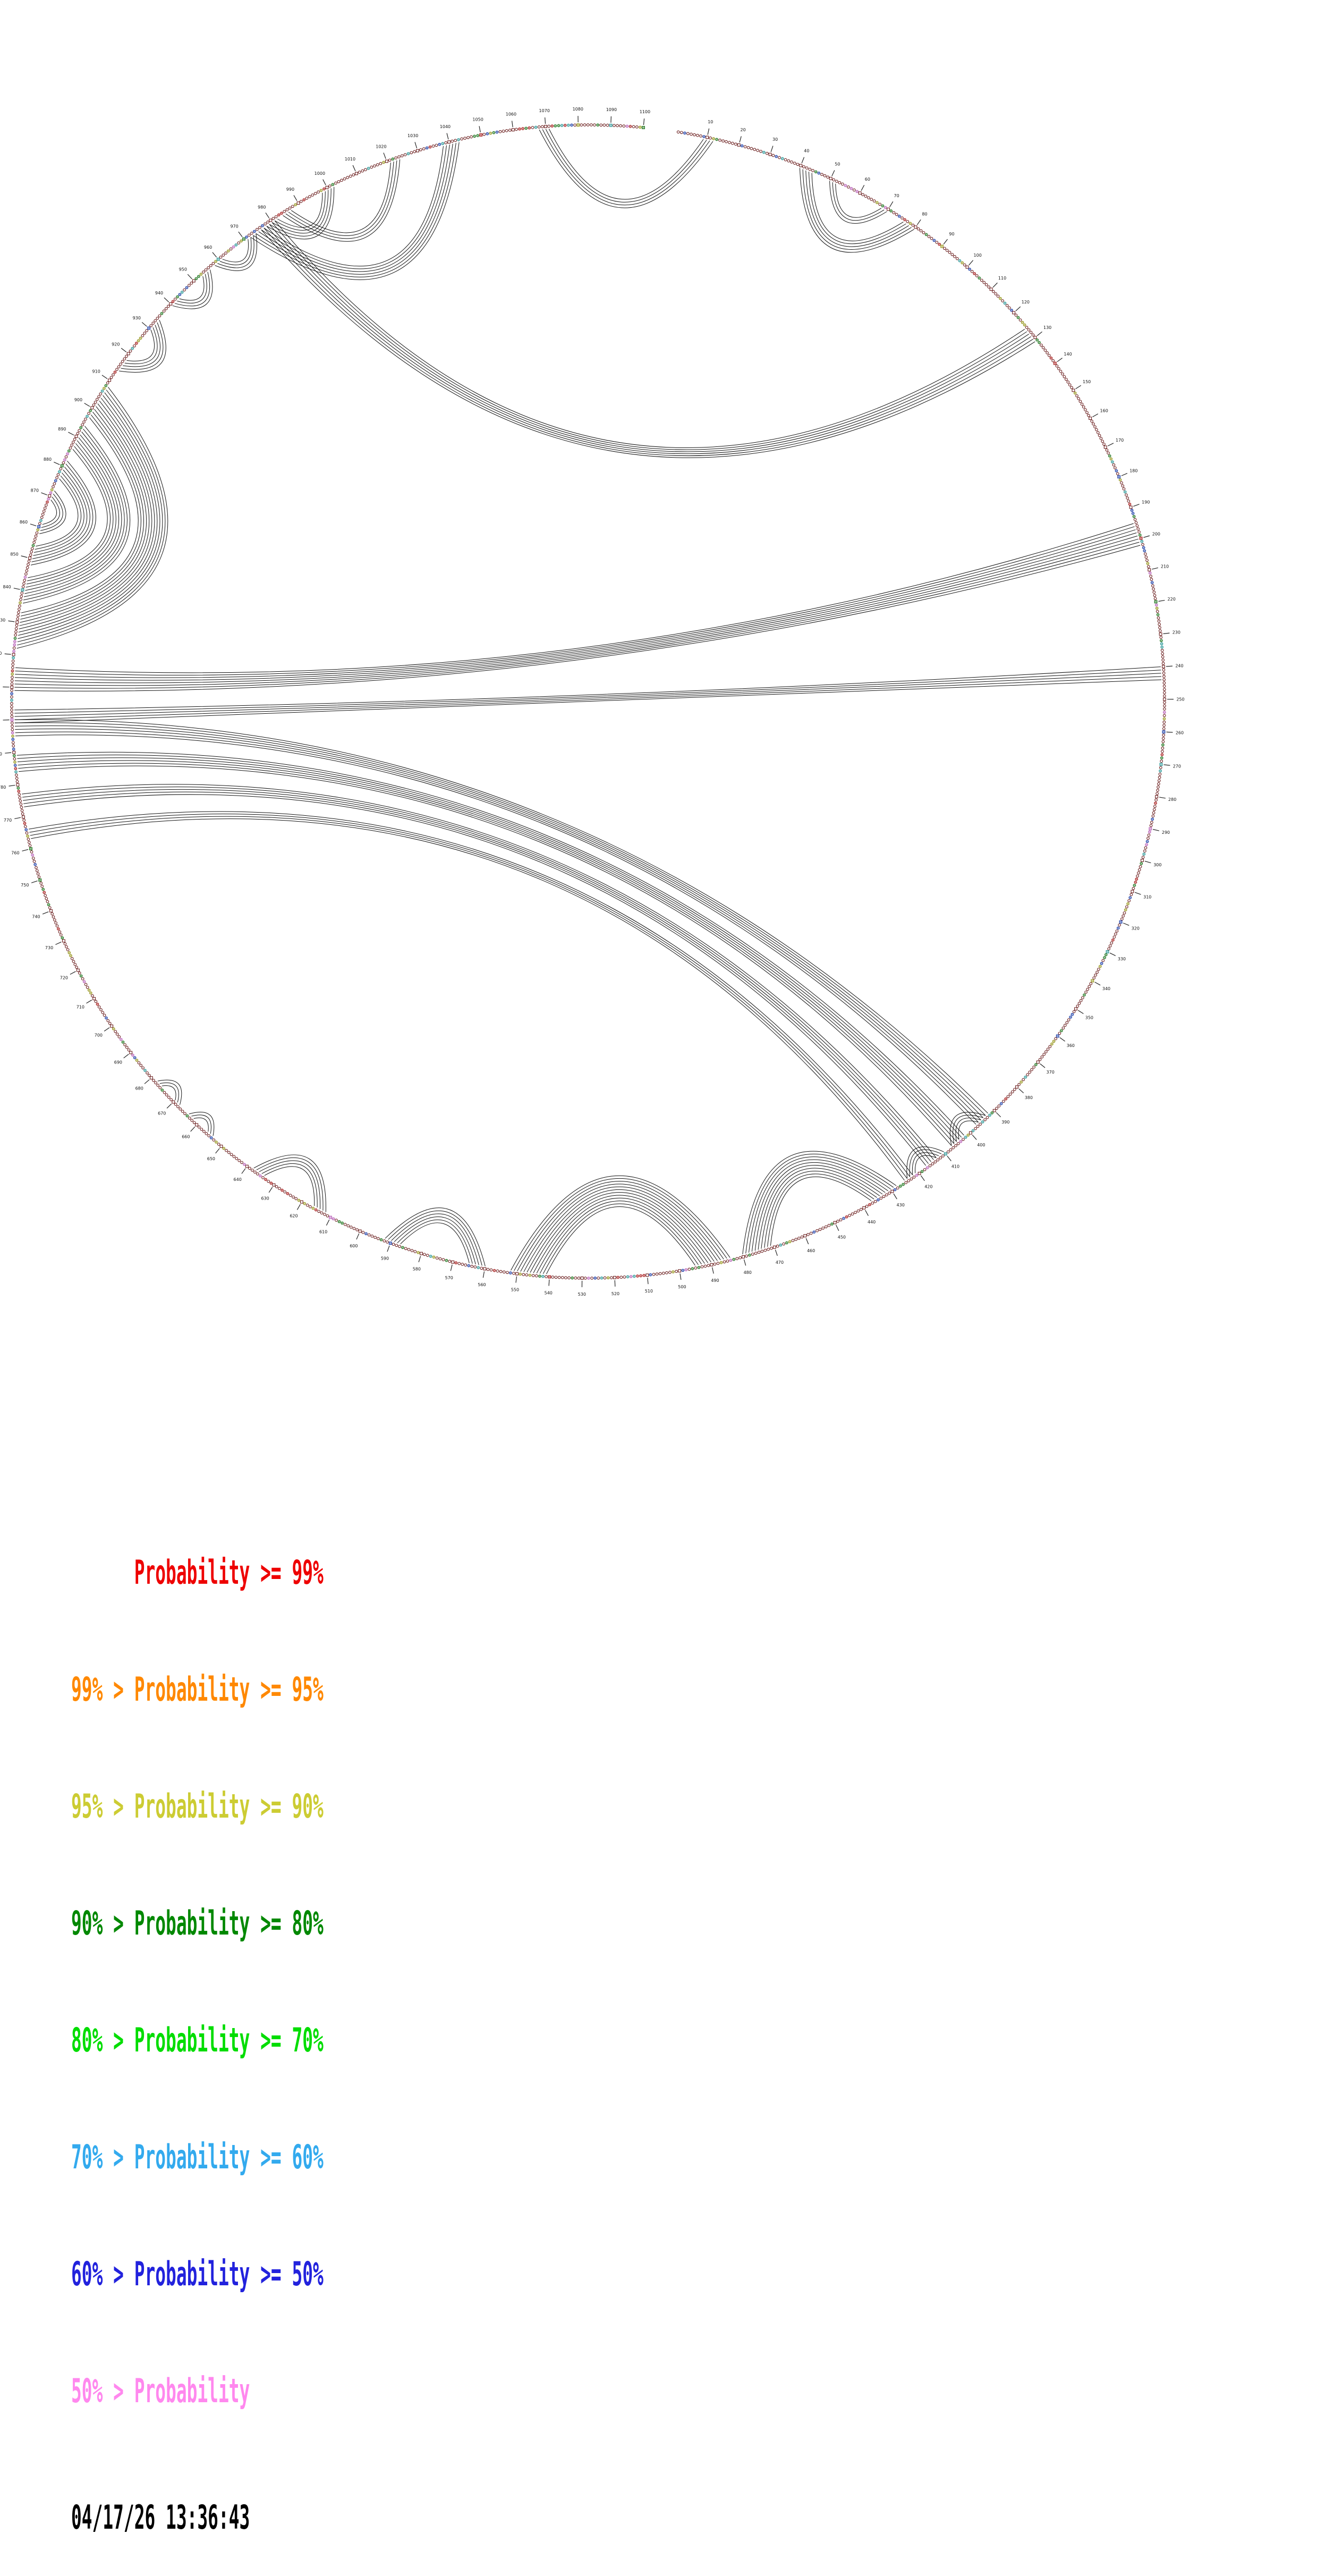  What do you see at coordinates (1005, 1122) in the screenshot?
I see `svg-text: 390` at bounding box center [1005, 1122].